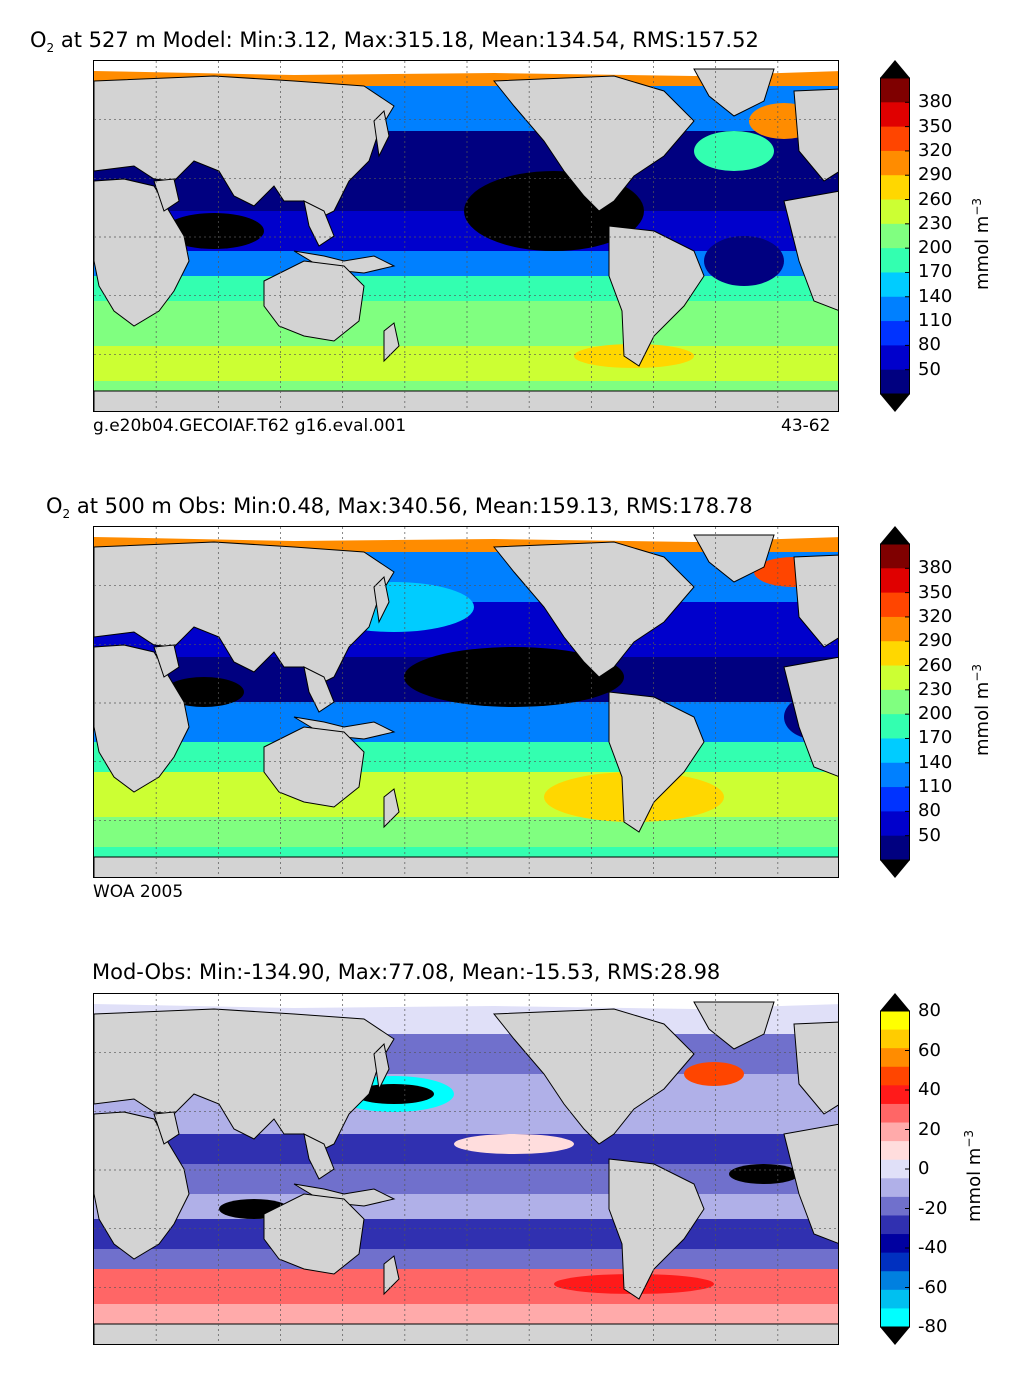  I want to click on colorbar-diff-unit: mmol m−3, so click(973, 1175).